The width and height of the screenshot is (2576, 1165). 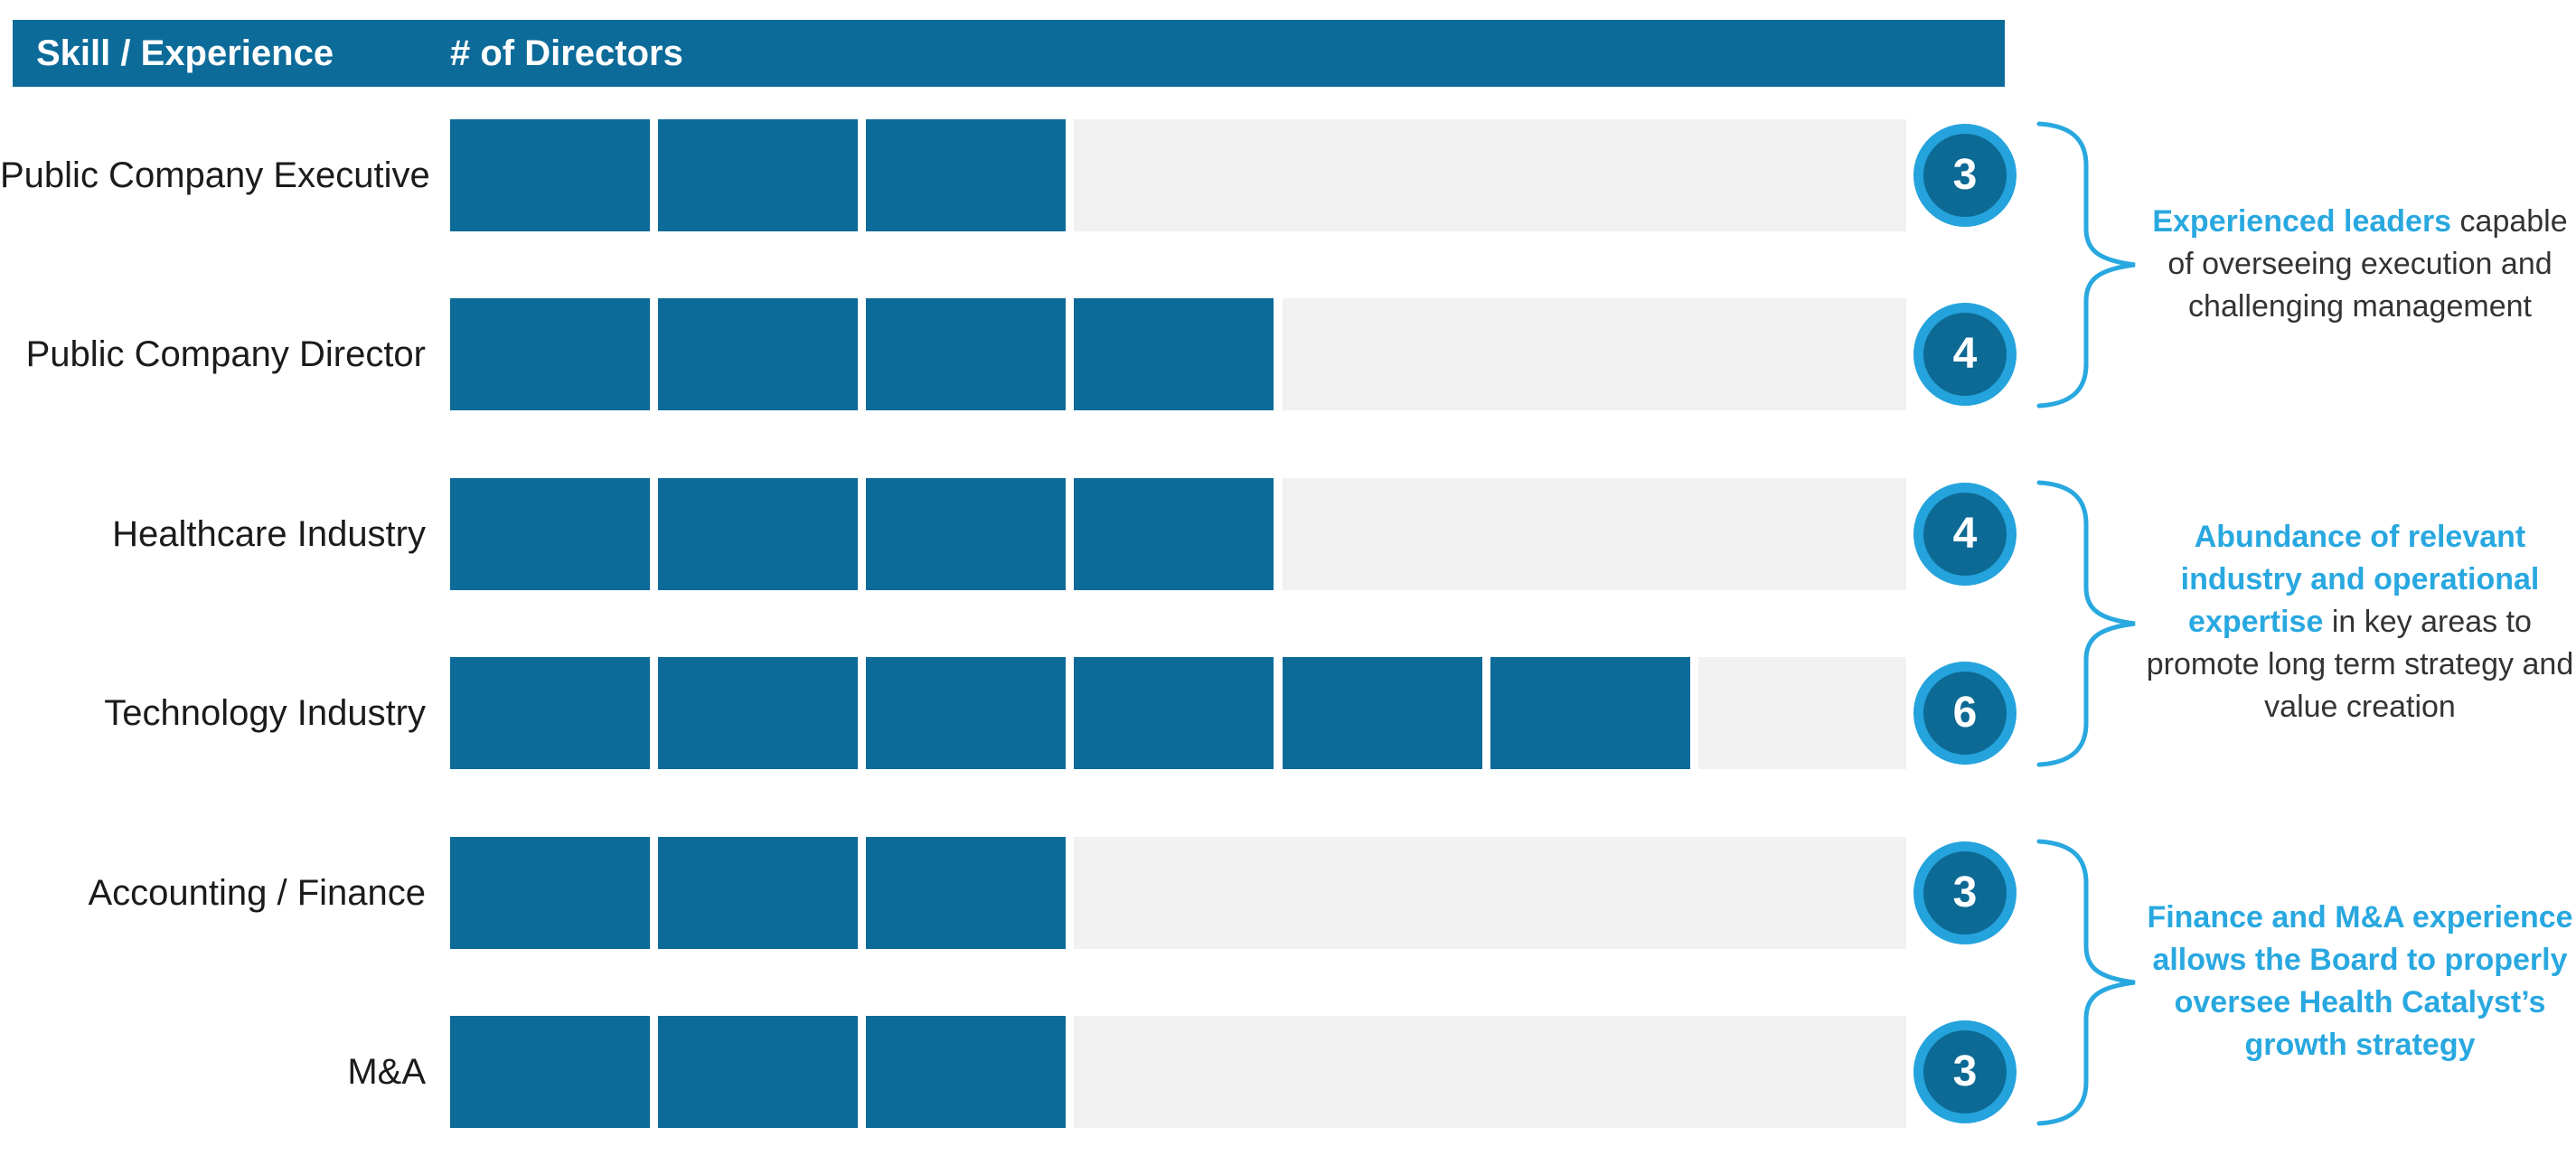 I want to click on table-row: Accounting / Finance 3, so click(x=1288, y=893).